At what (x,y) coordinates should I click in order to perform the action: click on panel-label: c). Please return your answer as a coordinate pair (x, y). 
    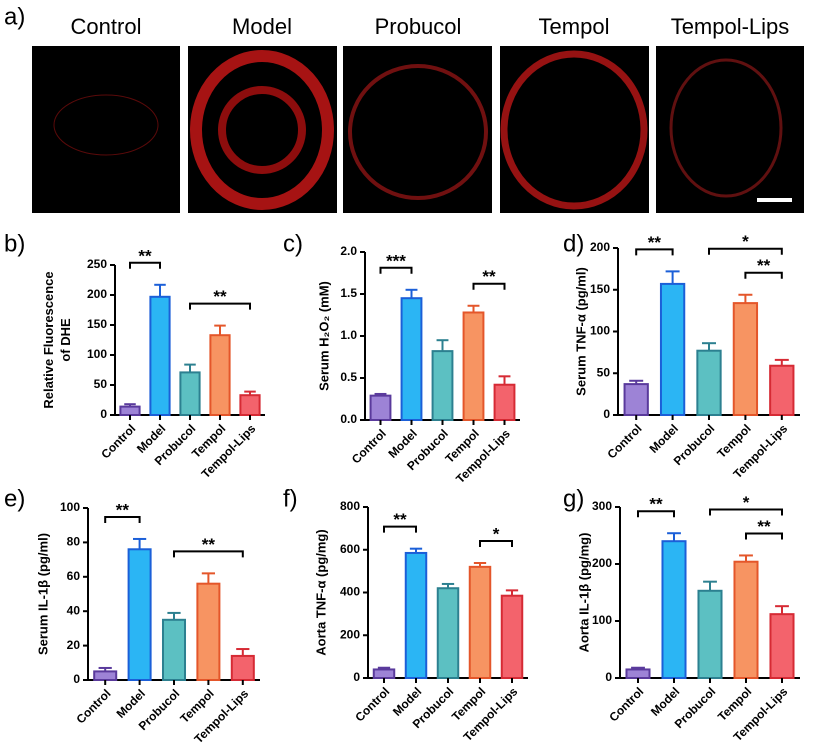
    Looking at the image, I should click on (293, 243).